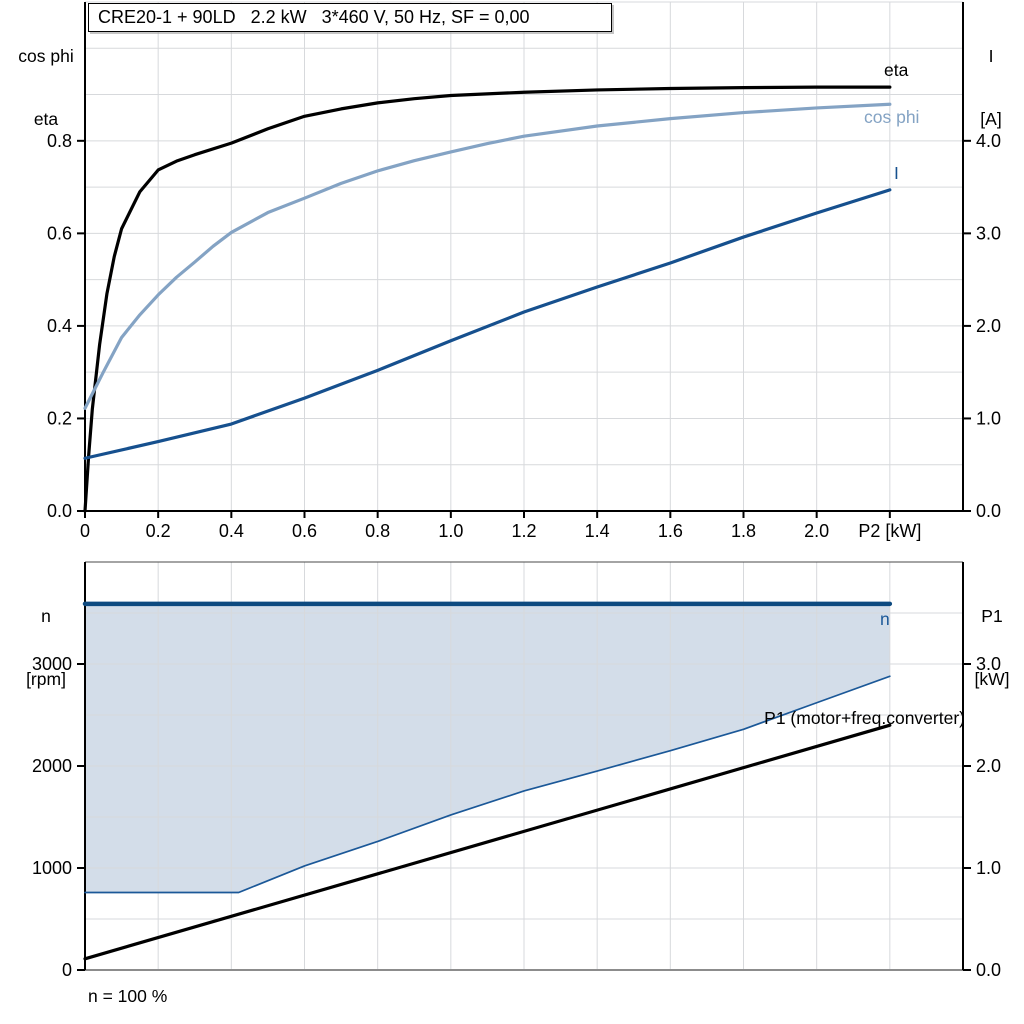  Describe the element at coordinates (128, 996) in the screenshot. I see `speed-annotation: n = 100 %` at that location.